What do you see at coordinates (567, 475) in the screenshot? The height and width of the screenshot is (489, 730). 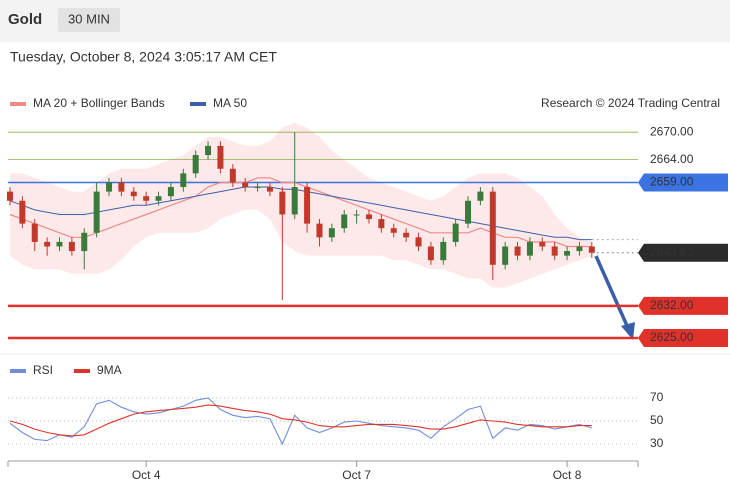 I see `x-tick-label: Oct 8` at bounding box center [567, 475].